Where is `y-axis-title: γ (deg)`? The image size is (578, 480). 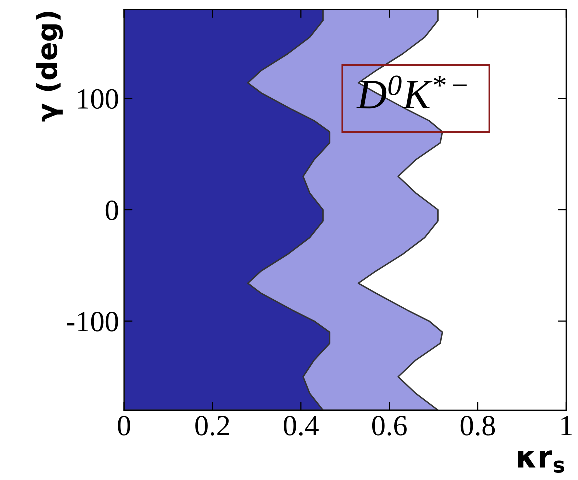
y-axis-title: γ (deg) is located at coordinates (50, 67).